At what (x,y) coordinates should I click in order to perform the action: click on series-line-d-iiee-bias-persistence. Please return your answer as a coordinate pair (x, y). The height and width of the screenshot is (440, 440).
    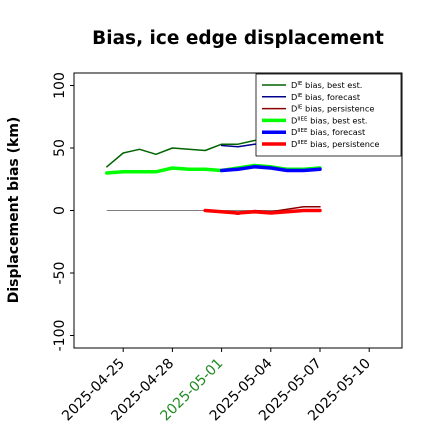
    Looking at the image, I should click on (262, 211).